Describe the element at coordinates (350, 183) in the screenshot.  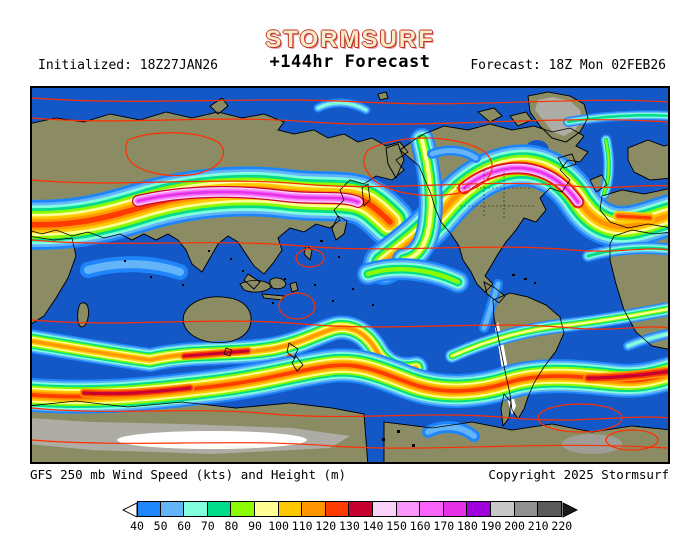
I see `contour-midlat-north` at that location.